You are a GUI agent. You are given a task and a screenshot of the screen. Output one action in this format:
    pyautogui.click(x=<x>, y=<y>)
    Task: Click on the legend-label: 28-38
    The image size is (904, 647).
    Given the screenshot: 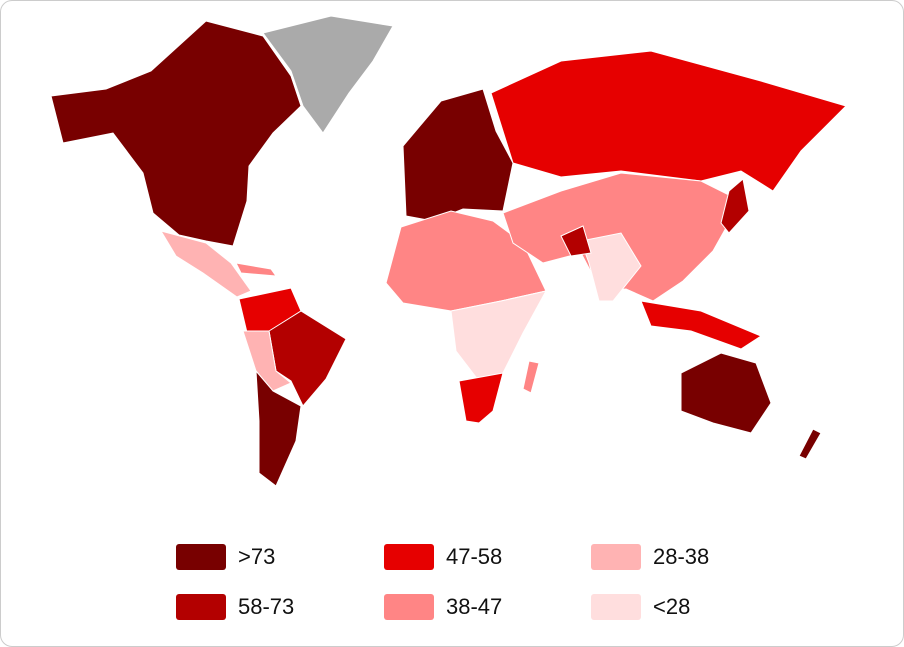 What is the action you would take?
    pyautogui.click(x=681, y=556)
    